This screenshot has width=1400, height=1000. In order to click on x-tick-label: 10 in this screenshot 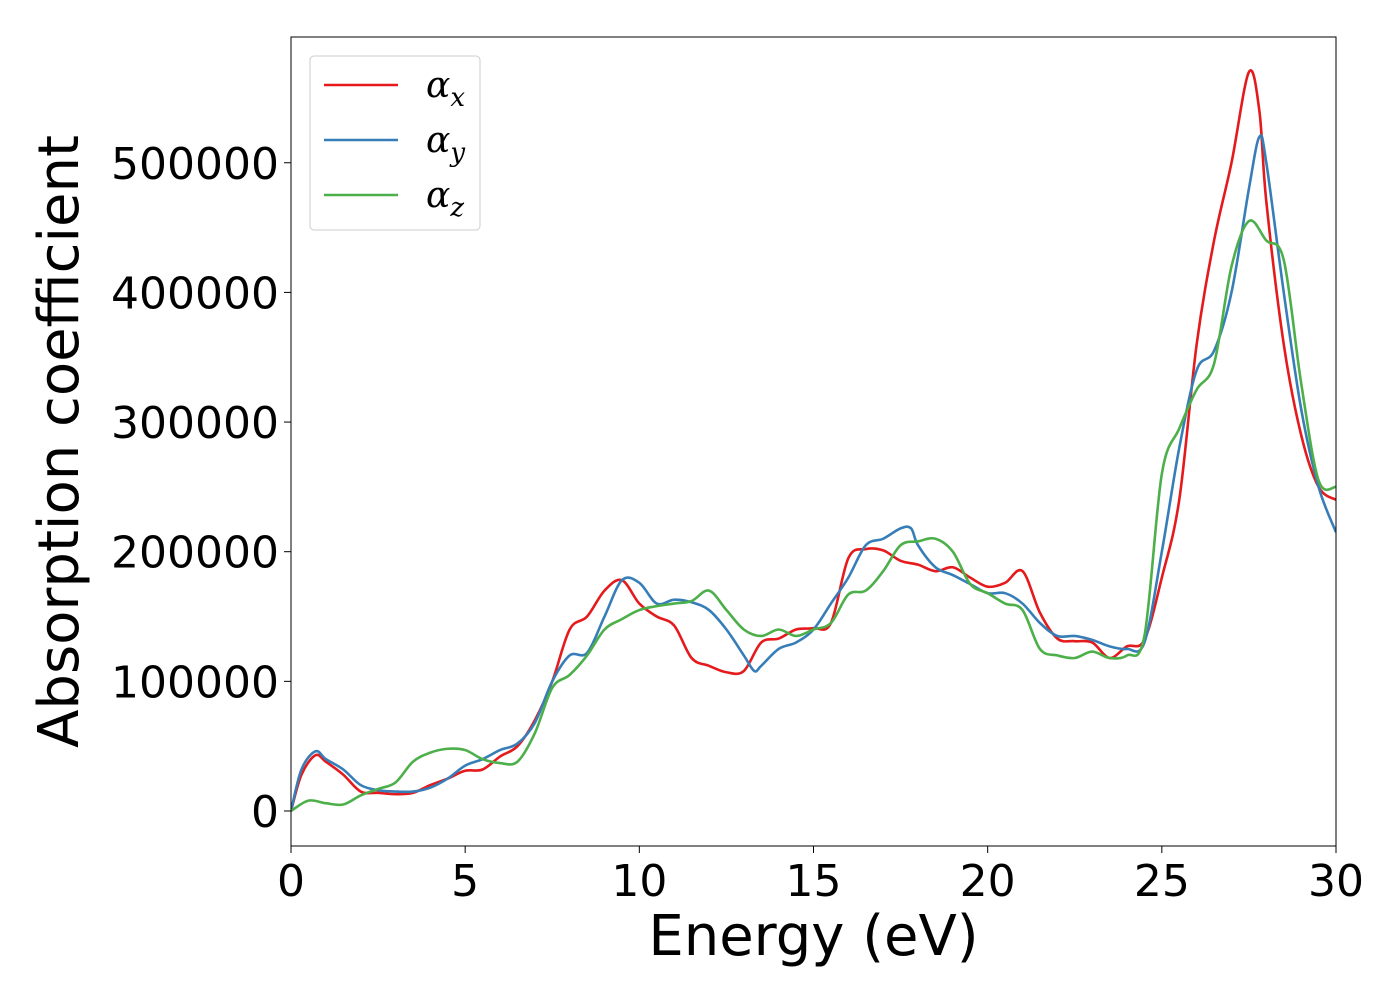, I will do `click(639, 881)`.